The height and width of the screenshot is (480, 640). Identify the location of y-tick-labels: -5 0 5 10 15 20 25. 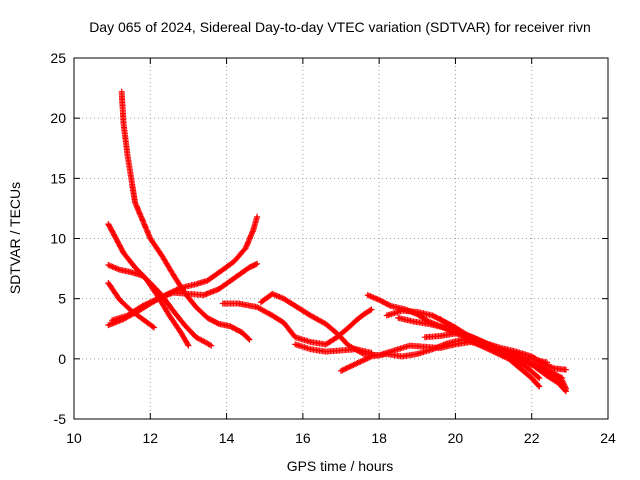
(58, 238).